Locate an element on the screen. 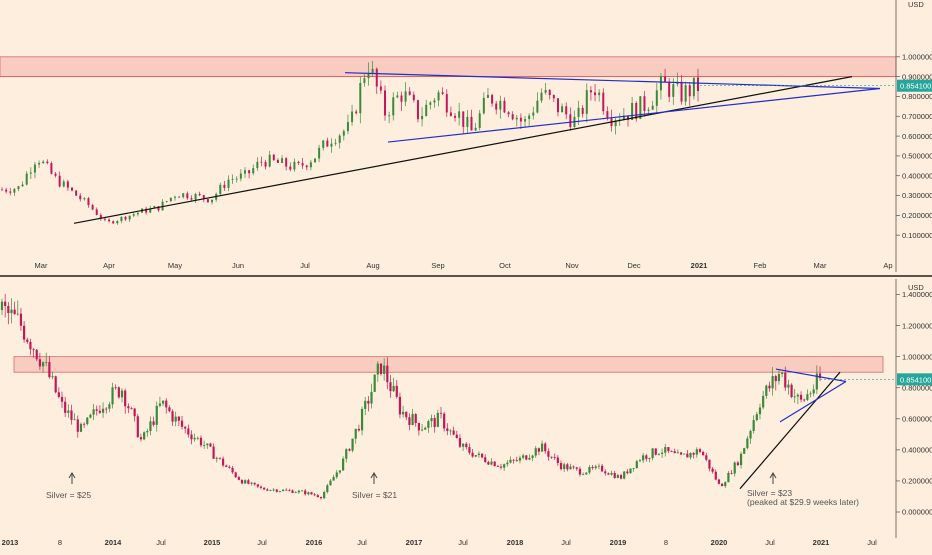 Image resolution: width=932 pixels, height=555 pixels. price-tick-label: 0.600000 is located at coordinates (917, 136).